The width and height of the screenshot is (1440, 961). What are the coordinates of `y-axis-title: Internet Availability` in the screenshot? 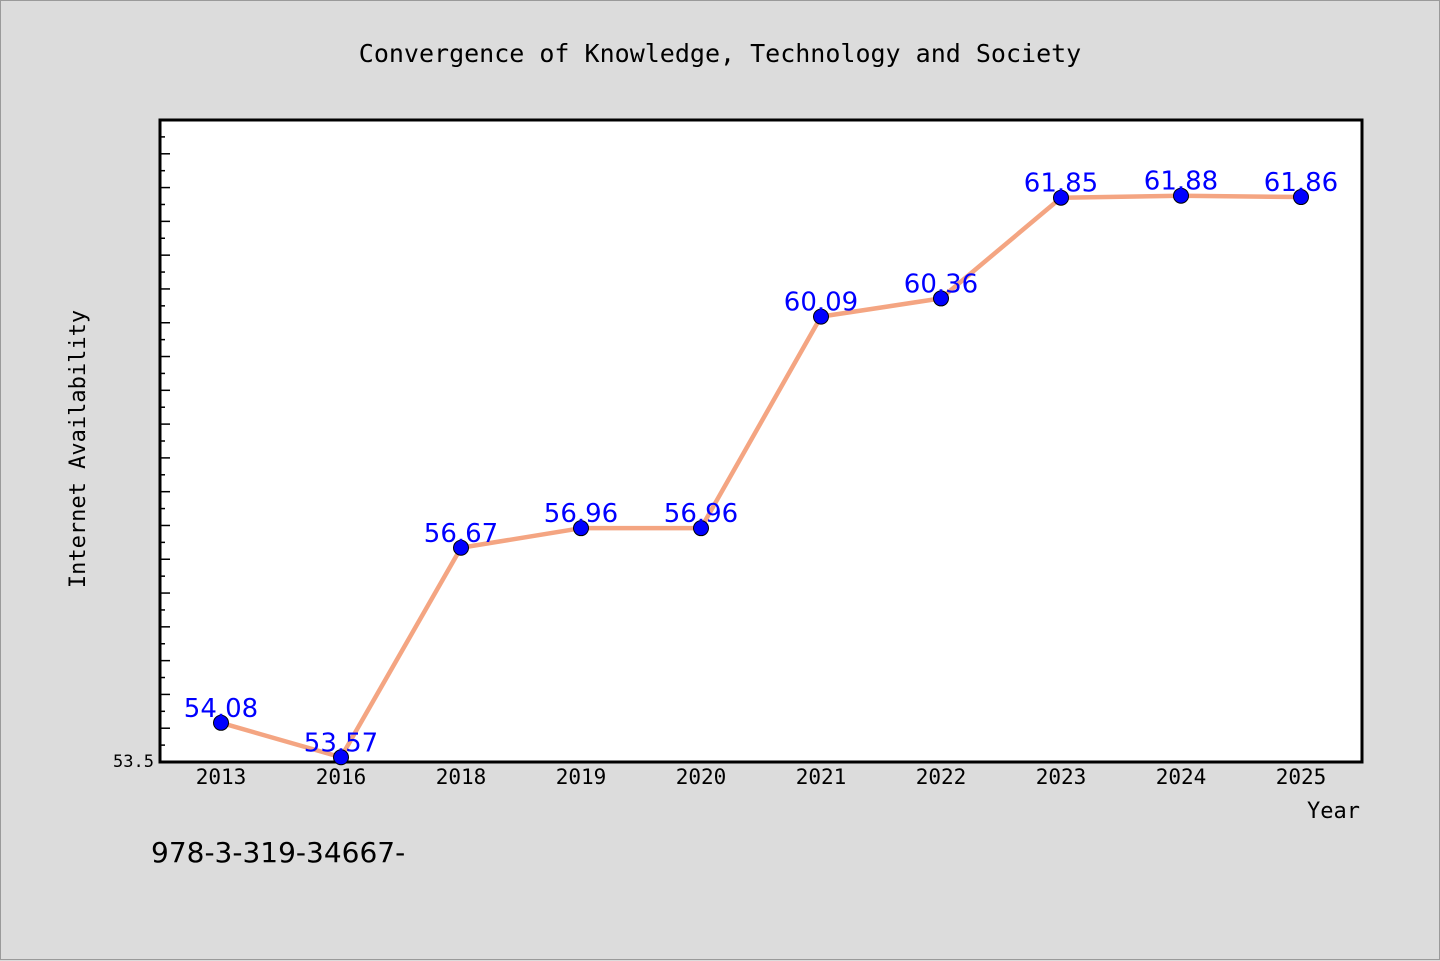 It's located at (78, 449).